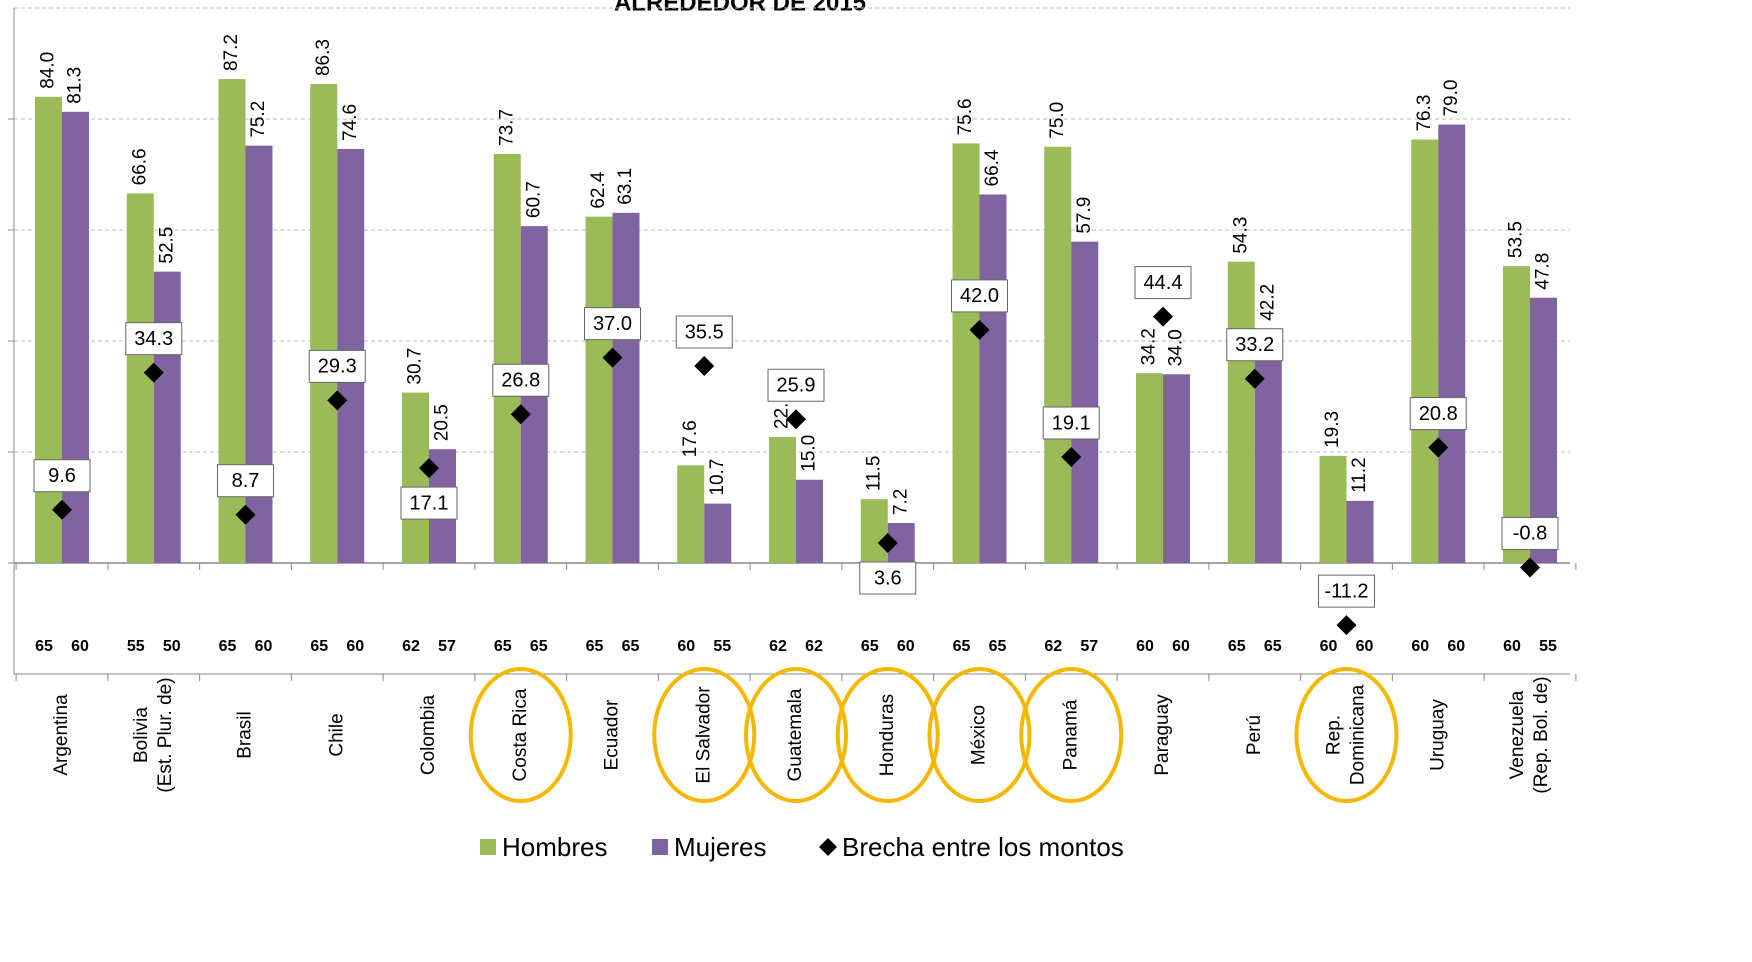 The image size is (1752, 962). Describe the element at coordinates (61, 735) in the screenshot. I see `x-tick-label: Argentina` at that location.